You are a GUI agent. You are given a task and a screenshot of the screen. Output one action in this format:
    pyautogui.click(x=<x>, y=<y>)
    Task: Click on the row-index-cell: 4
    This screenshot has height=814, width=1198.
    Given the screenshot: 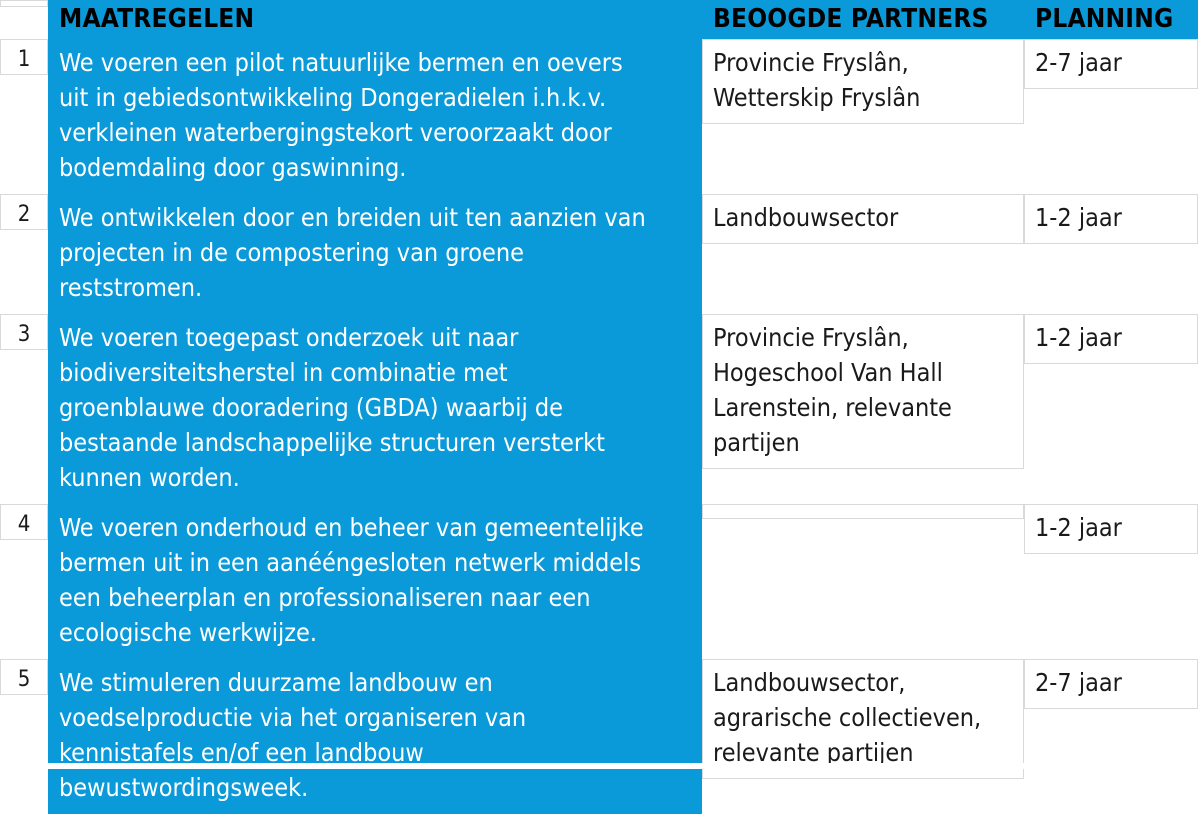 What is the action you would take?
    pyautogui.click(x=24, y=581)
    